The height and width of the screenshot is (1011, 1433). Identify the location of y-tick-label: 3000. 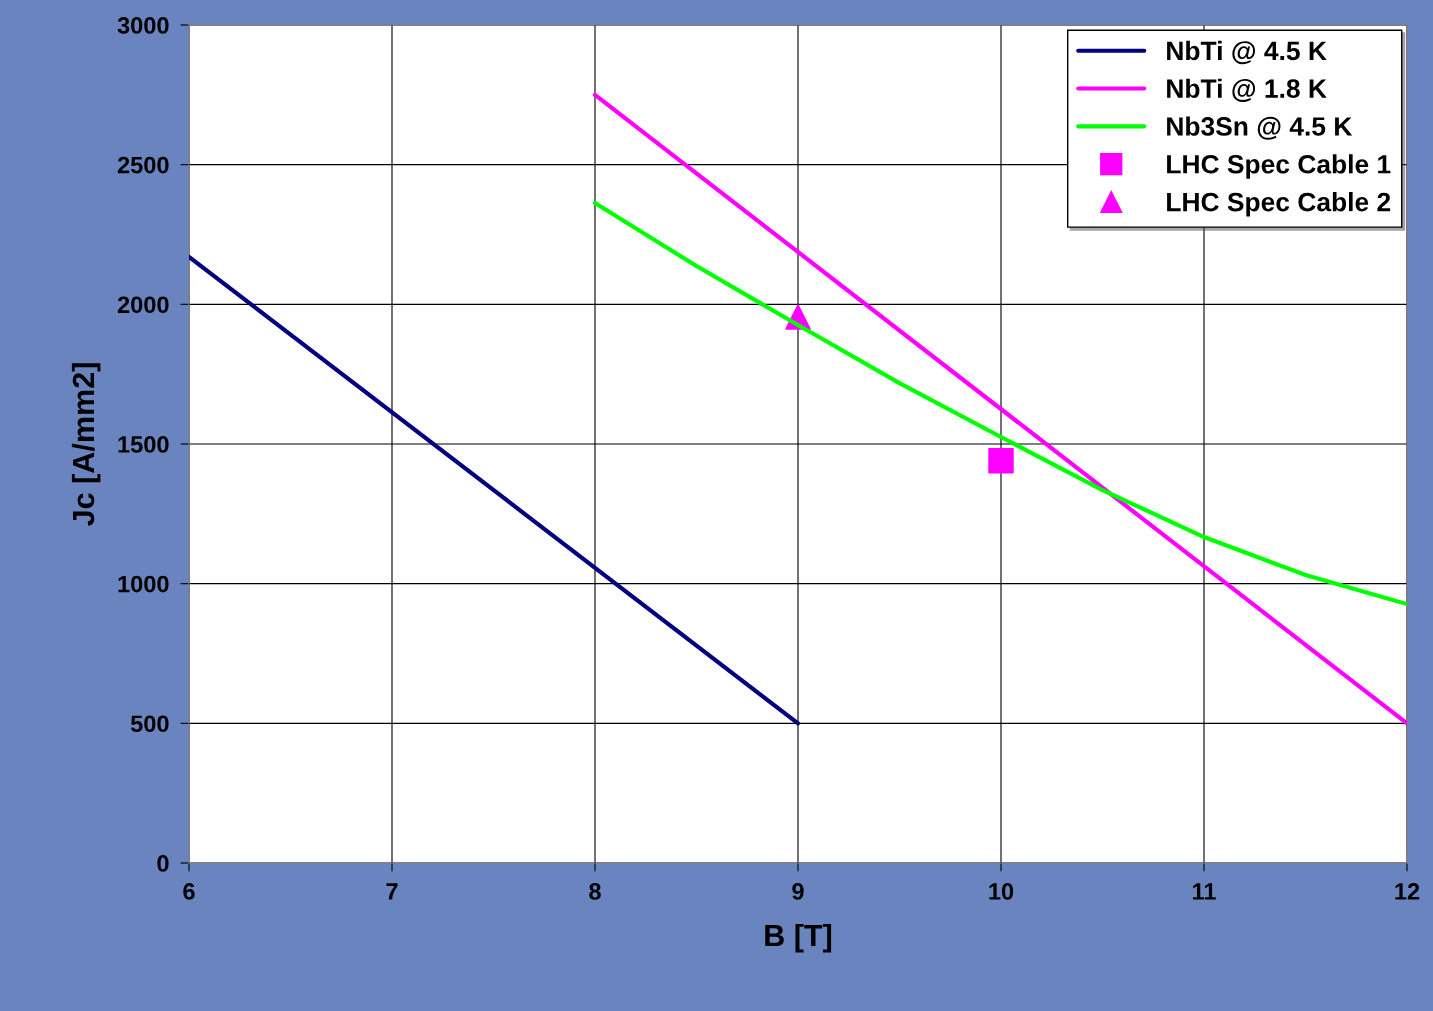
(143, 25).